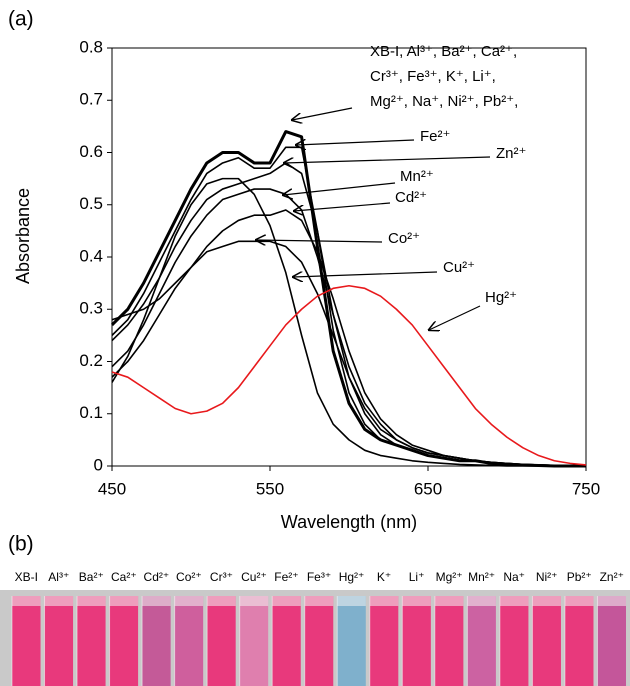 Image resolution: width=630 pixels, height=686 pixels. Describe the element at coordinates (91, 412) in the screenshot. I see `y-tick-label: 0.1` at that location.